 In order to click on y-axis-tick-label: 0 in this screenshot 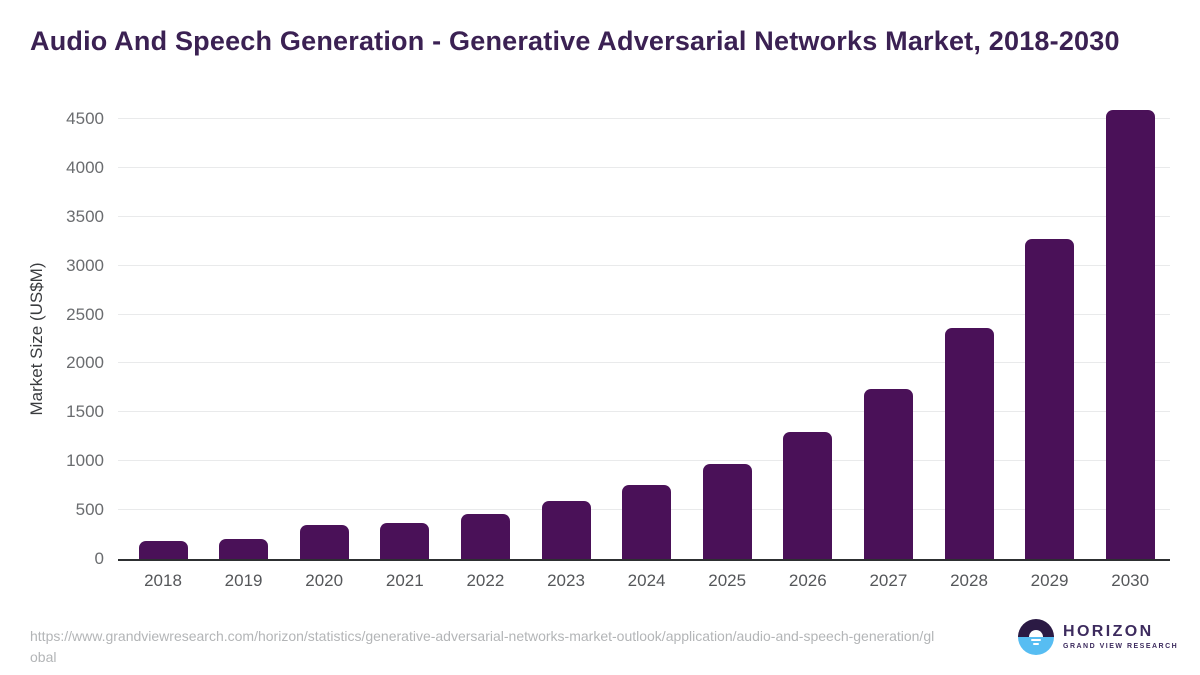, I will do `click(99, 558)`.